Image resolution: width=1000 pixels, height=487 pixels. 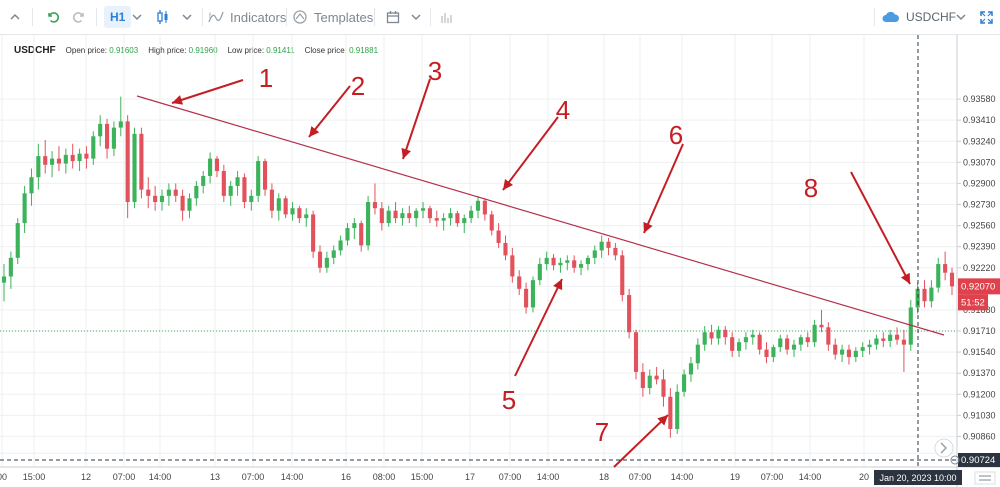 I want to click on price-tick-label: 0.92900, so click(x=979, y=183).